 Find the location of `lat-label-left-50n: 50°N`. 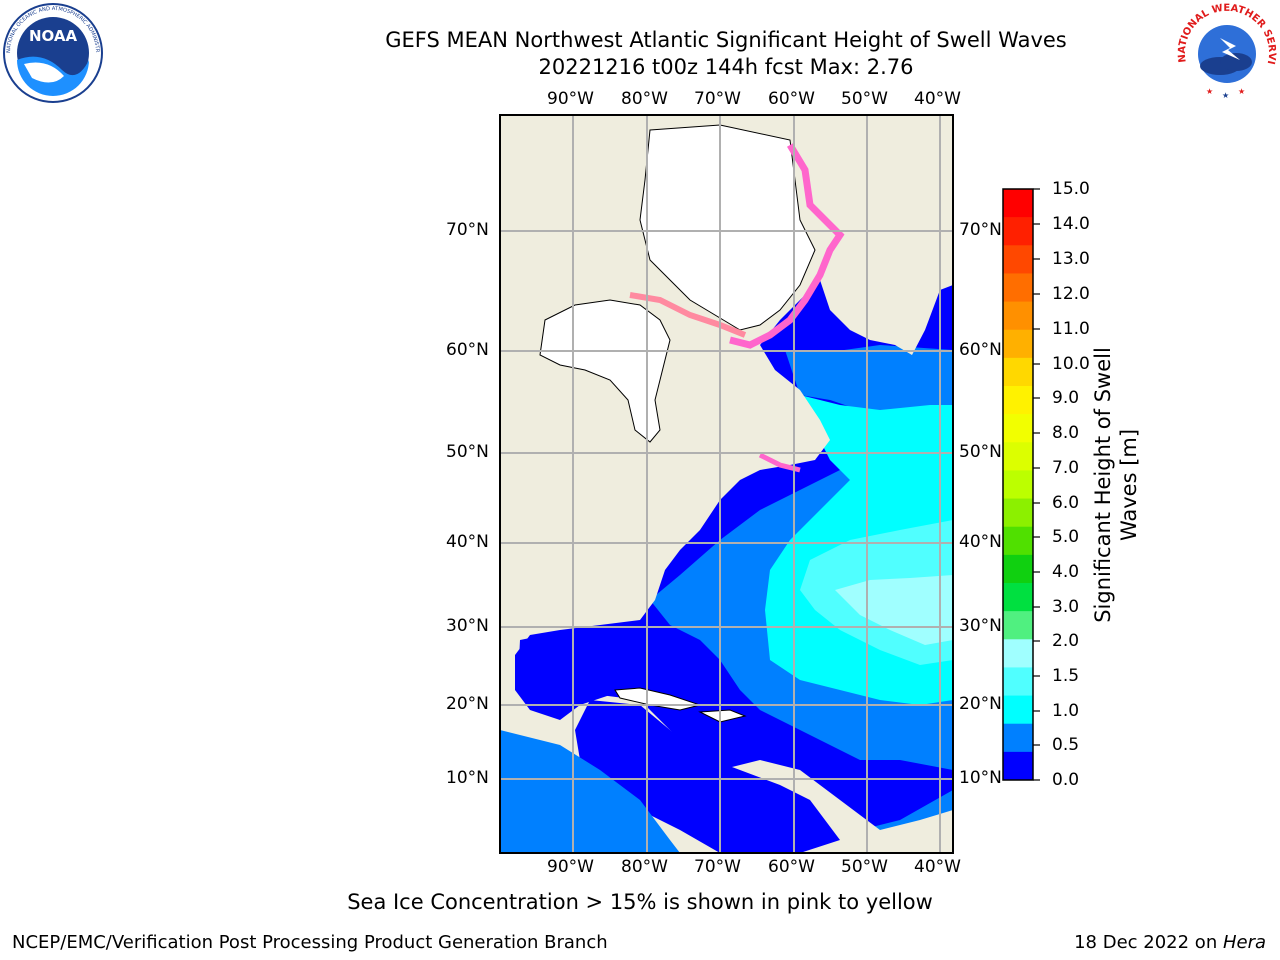

lat-label-left-50n: 50°N is located at coordinates (467, 452).